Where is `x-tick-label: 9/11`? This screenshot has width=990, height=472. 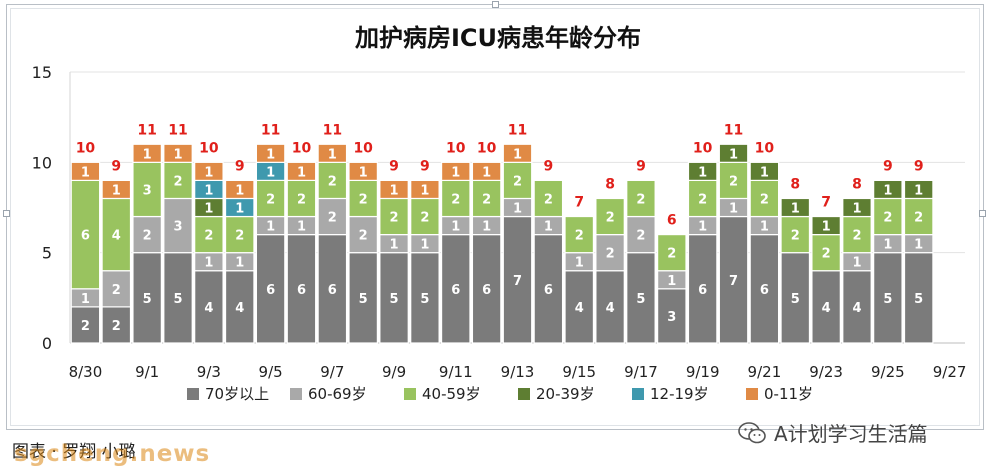 x-tick-label: 9/11 is located at coordinates (456, 372).